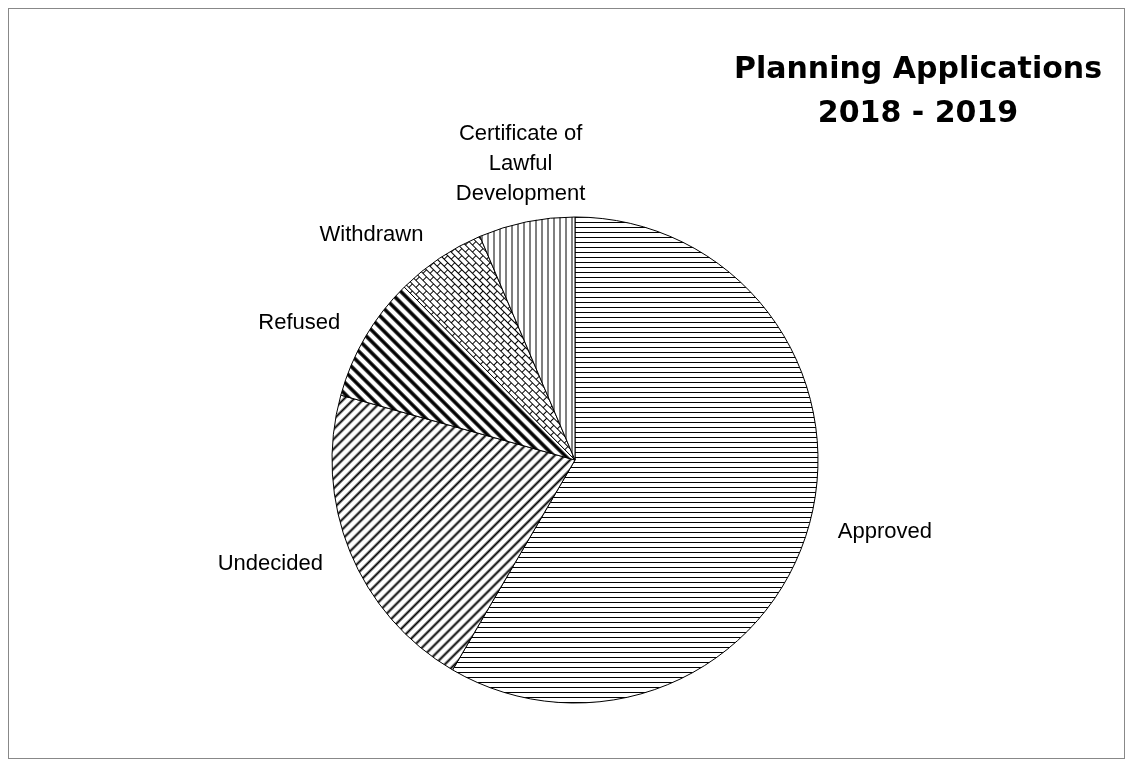 This screenshot has height=767, width=1133. I want to click on chart-title: Planning Applications 2018 - 2019, so click(918, 89).